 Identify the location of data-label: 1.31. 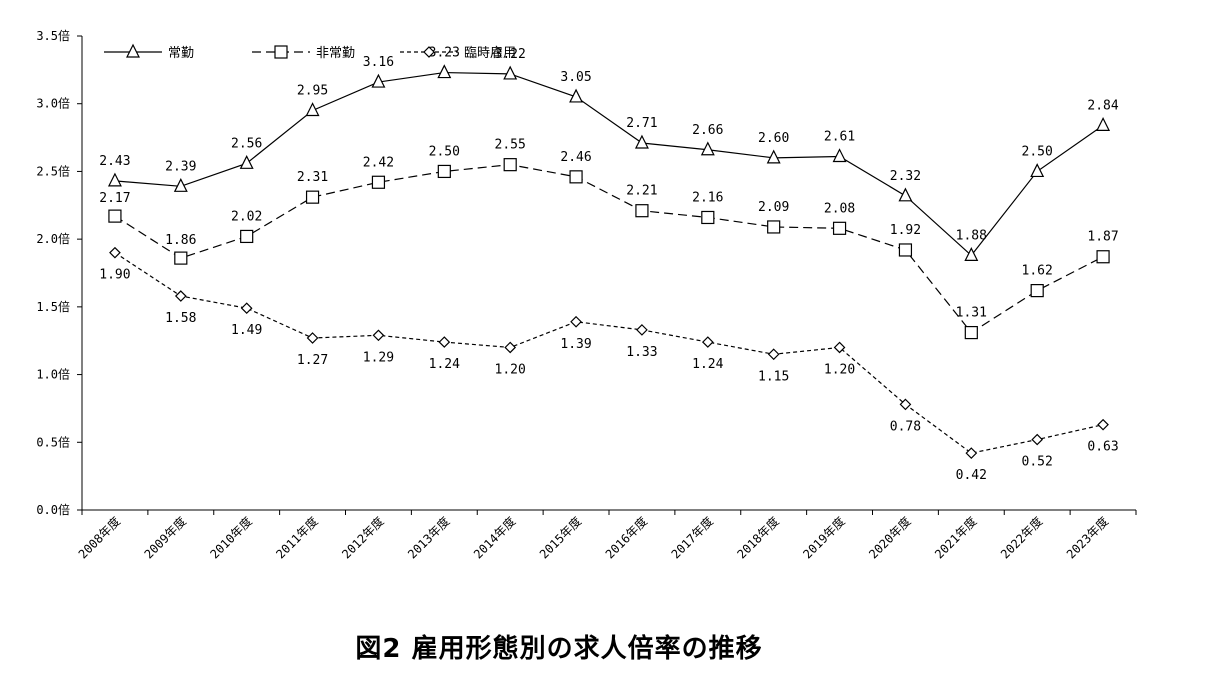
(971, 313).